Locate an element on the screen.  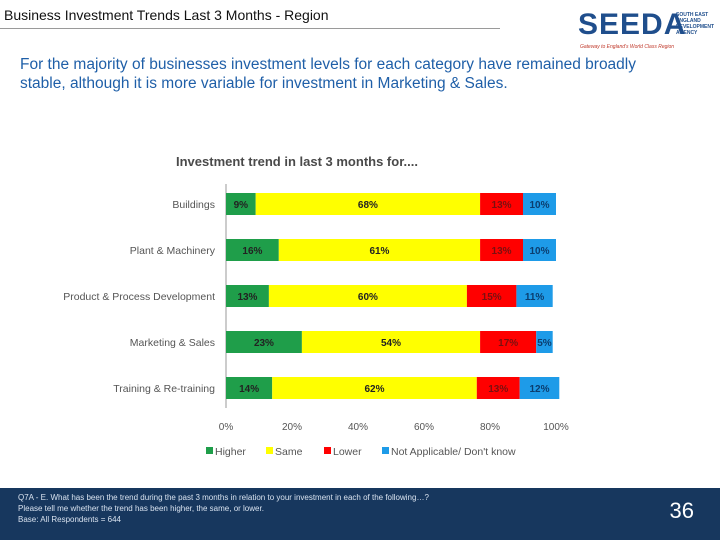
logo-wordmark: SEEDA is located at coordinates (632, 24).